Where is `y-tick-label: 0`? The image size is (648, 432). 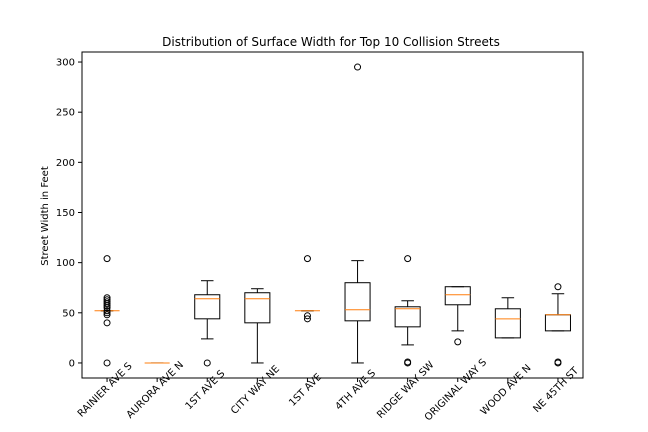 y-tick-label: 0 is located at coordinates (72, 363).